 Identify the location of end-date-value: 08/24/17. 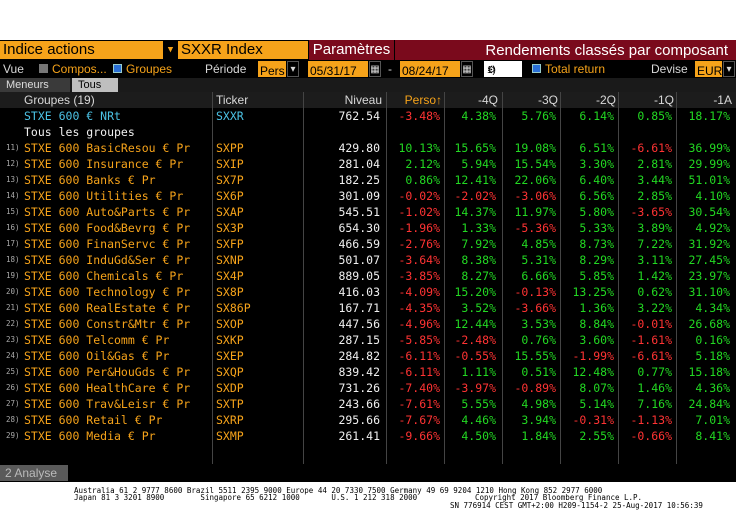
(425, 71).